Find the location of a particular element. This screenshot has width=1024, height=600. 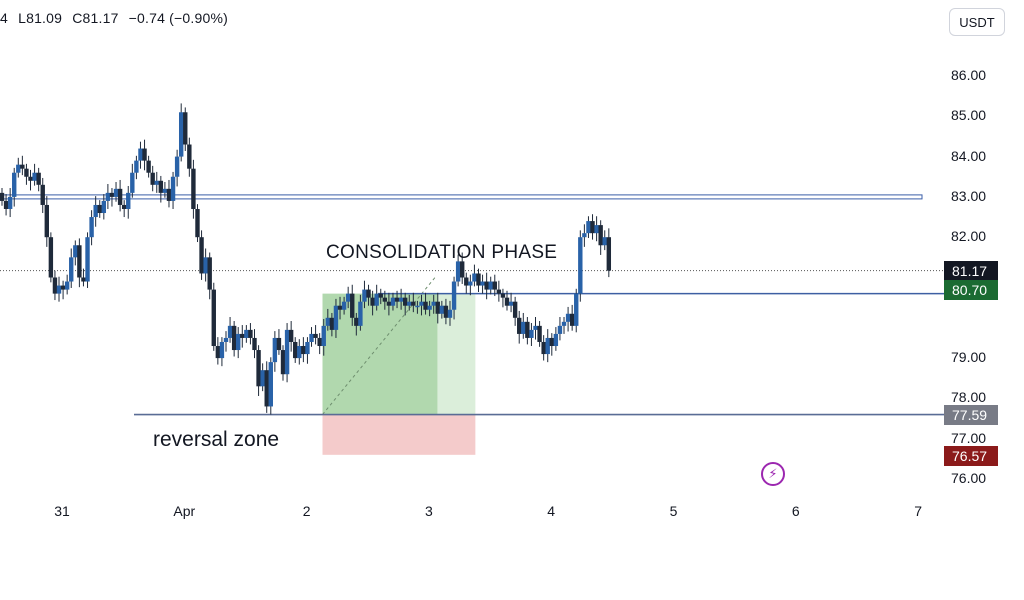

price-tag: 77.59 is located at coordinates (971, 414).